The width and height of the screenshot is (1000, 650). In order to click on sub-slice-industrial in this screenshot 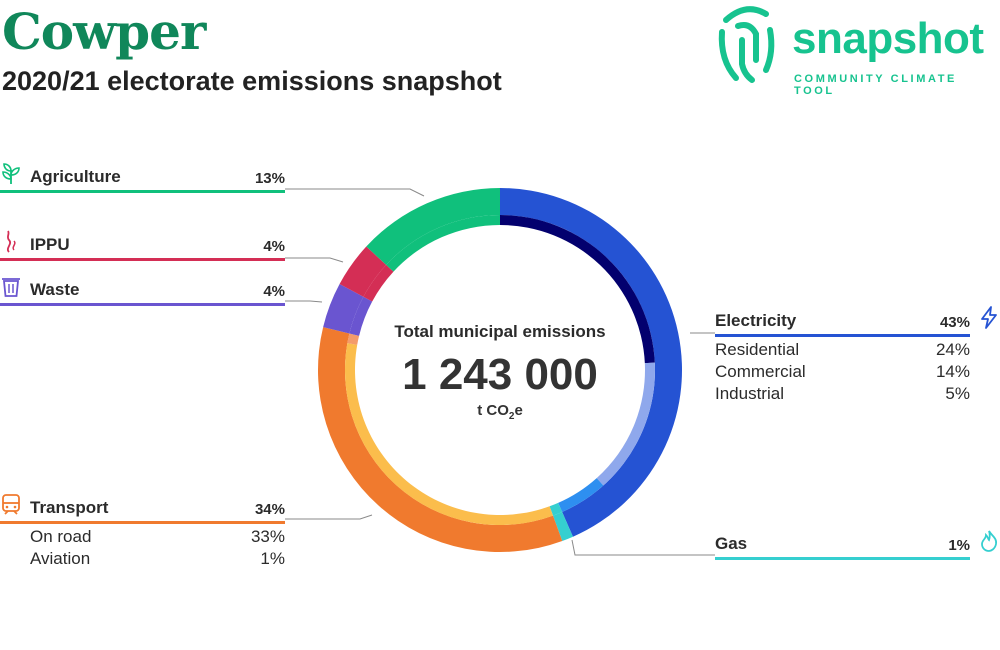, I will do `click(581, 495)`.